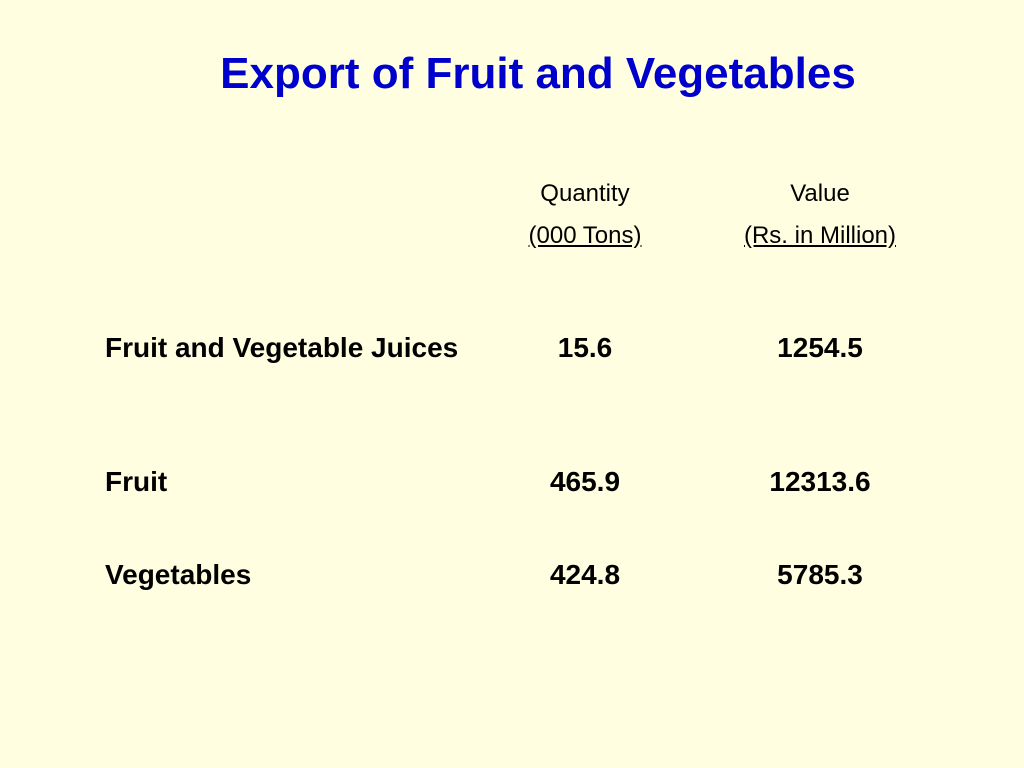 The image size is (1024, 768). What do you see at coordinates (136, 481) in the screenshot?
I see `row-label: Fruit` at bounding box center [136, 481].